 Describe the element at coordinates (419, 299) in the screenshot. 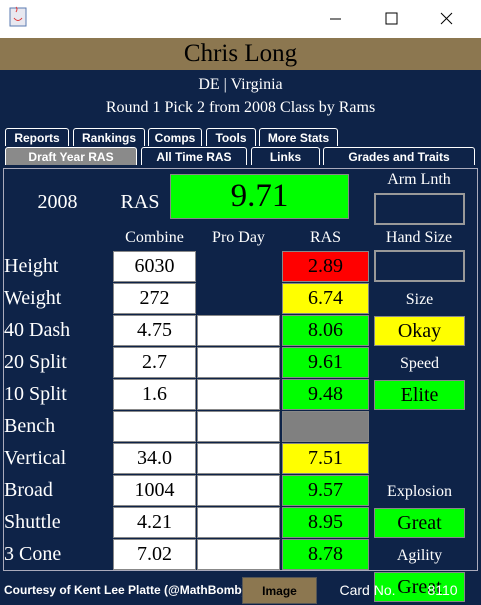

I see `grade-label: Size` at that location.